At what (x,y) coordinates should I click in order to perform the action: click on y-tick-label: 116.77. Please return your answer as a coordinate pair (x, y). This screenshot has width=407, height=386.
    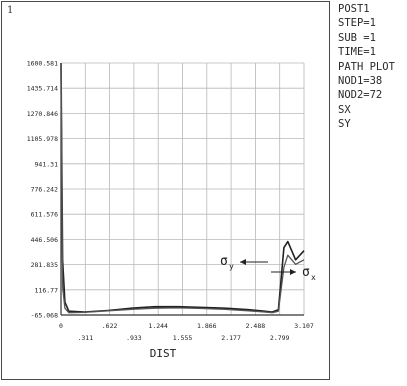
    Looking at the image, I should click on (47, 290).